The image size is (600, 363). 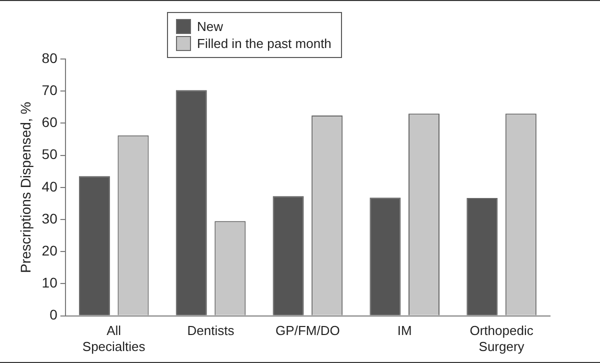 What do you see at coordinates (502, 338) in the screenshot?
I see `x-tick-label: Orthopedic Surgery` at bounding box center [502, 338].